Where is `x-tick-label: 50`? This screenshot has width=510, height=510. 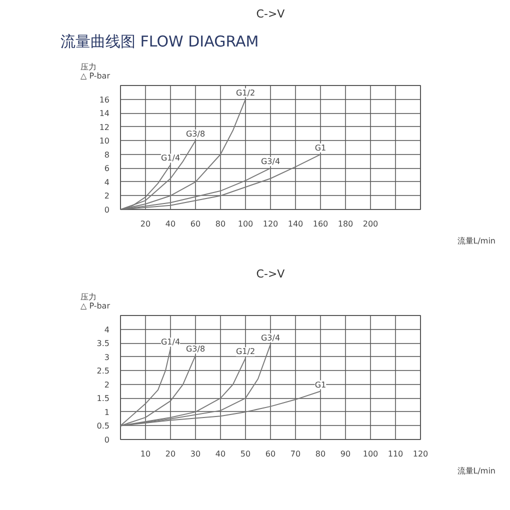
x-tick-label: 50 is located at coordinates (245, 454).